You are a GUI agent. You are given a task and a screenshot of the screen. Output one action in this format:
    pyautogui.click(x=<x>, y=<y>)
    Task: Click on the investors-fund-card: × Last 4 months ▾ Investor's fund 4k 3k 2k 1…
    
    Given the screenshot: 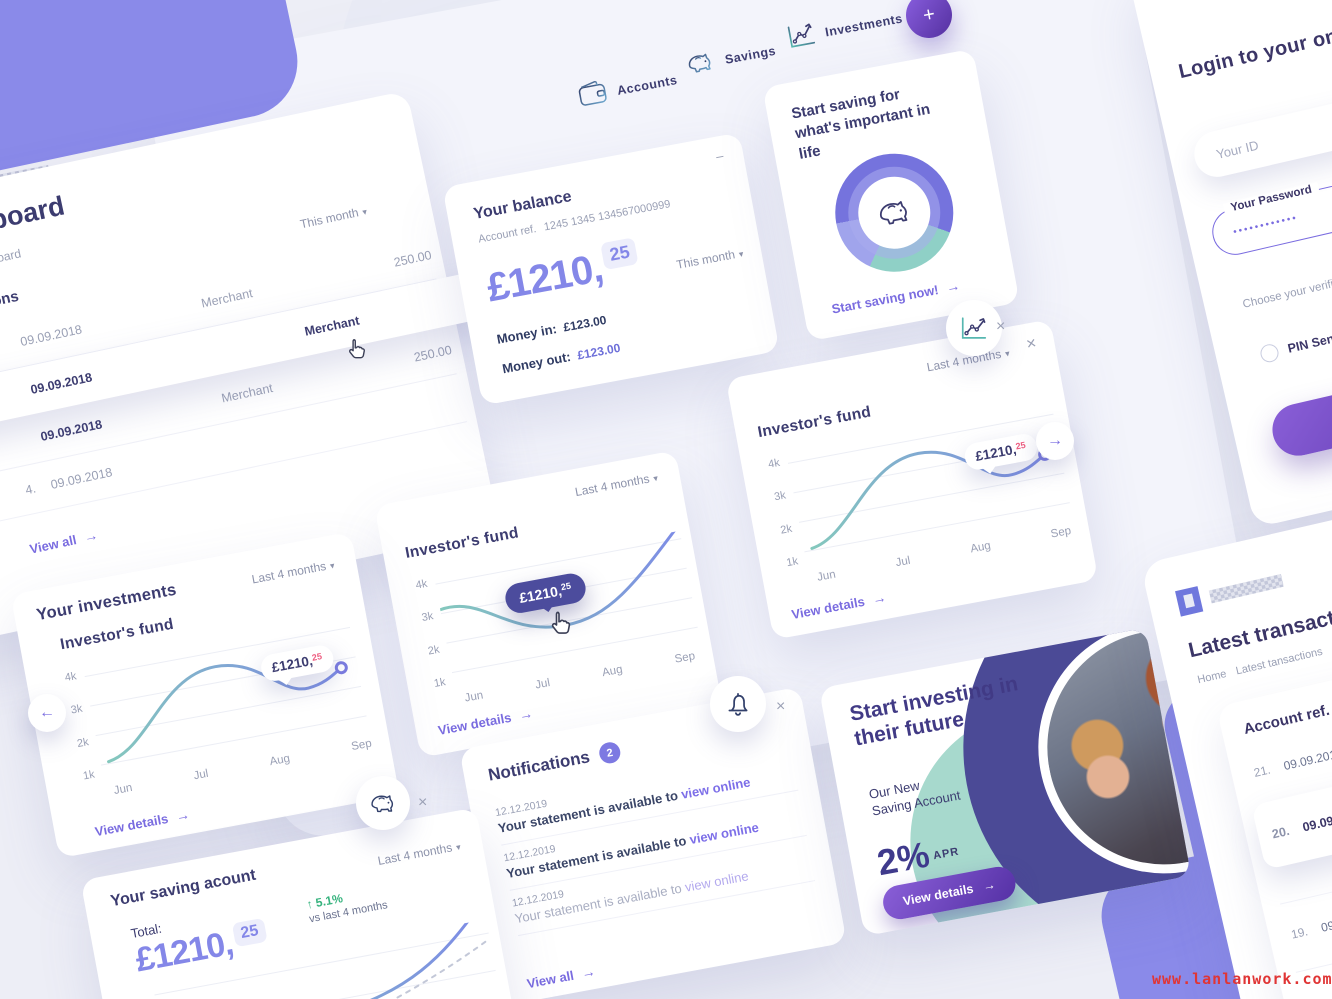 What is the action you would take?
    pyautogui.click(x=912, y=479)
    